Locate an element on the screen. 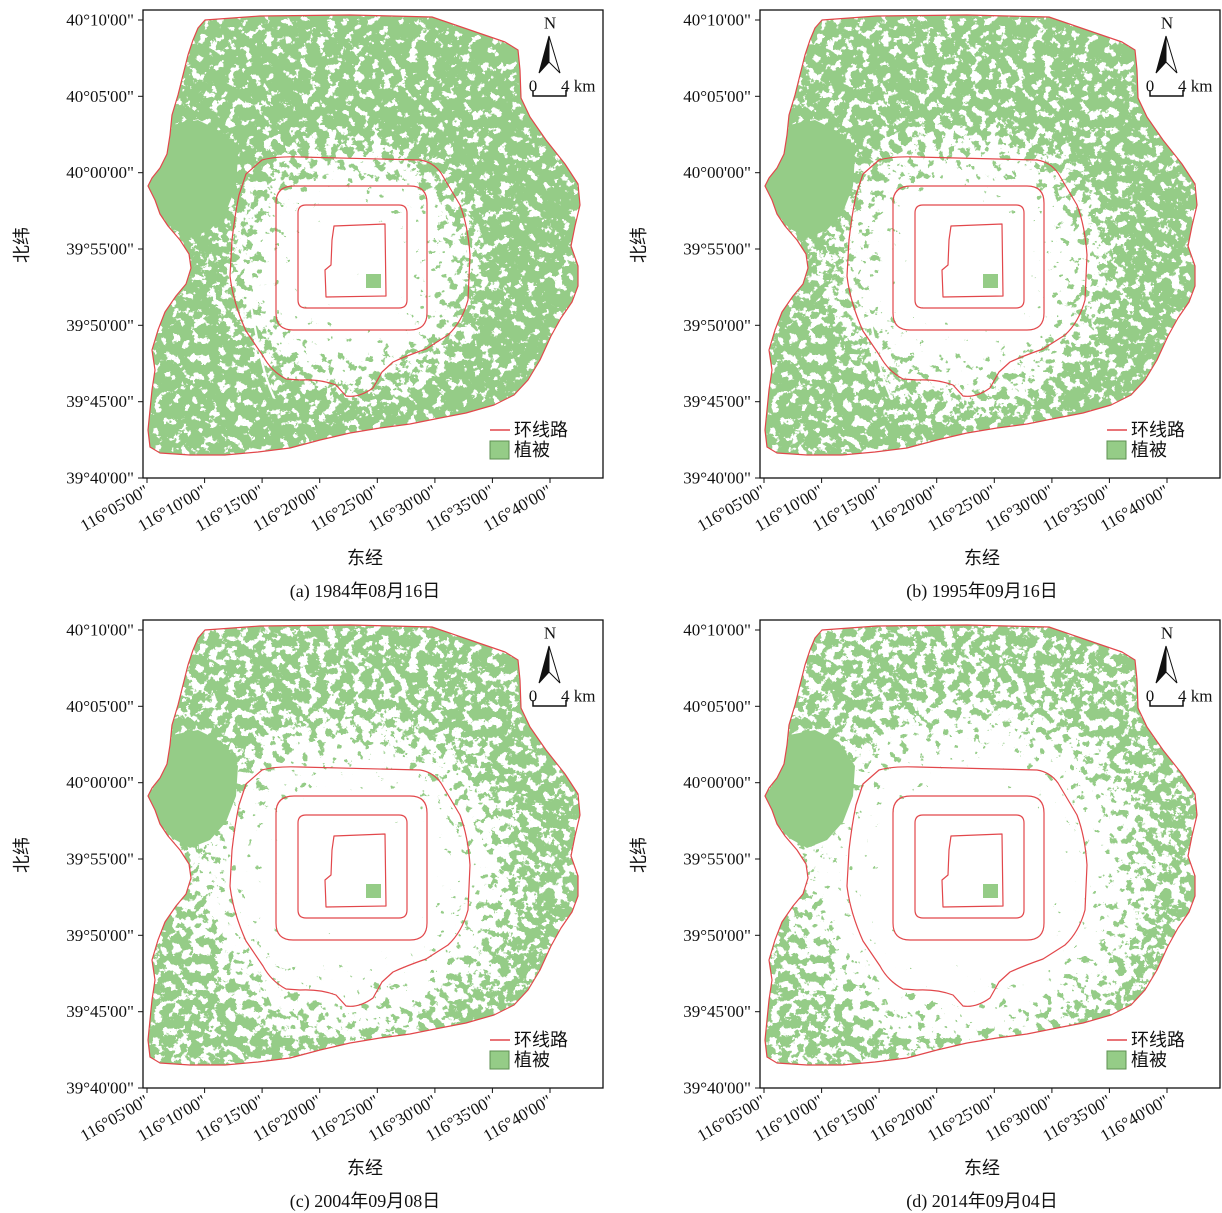 Image resolution: width=1222 pixels, height=1213 pixels. panel-caption: (a) 1984年08月16日 is located at coordinates (365, 591).